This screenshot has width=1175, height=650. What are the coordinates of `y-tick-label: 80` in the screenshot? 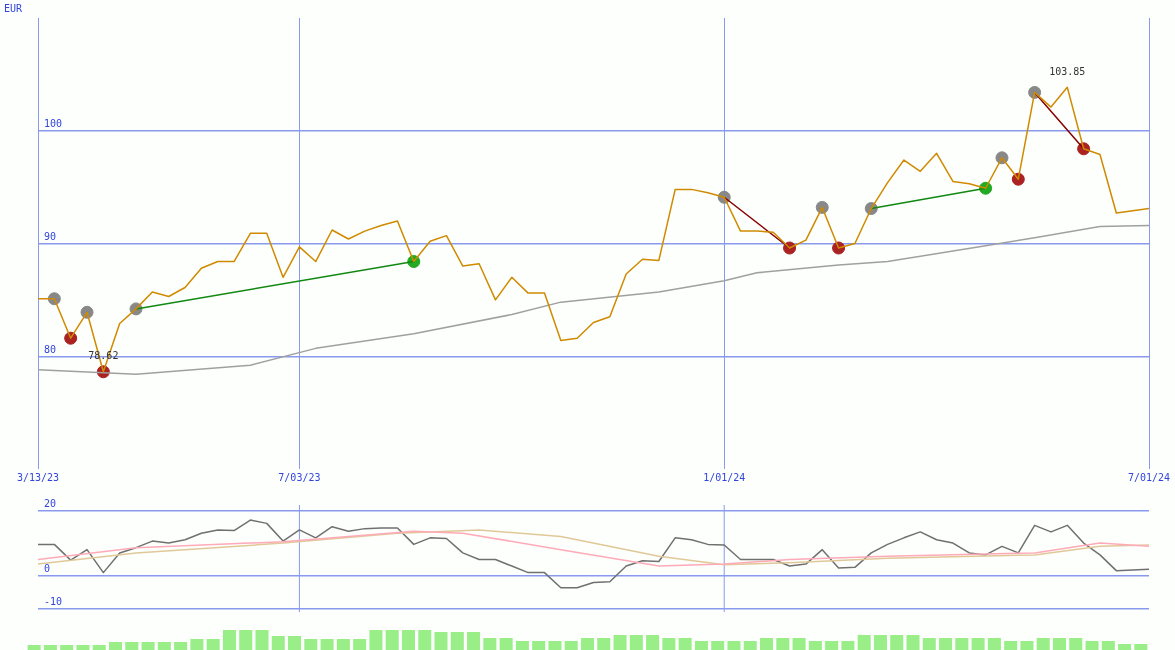 It's located at (50, 349).